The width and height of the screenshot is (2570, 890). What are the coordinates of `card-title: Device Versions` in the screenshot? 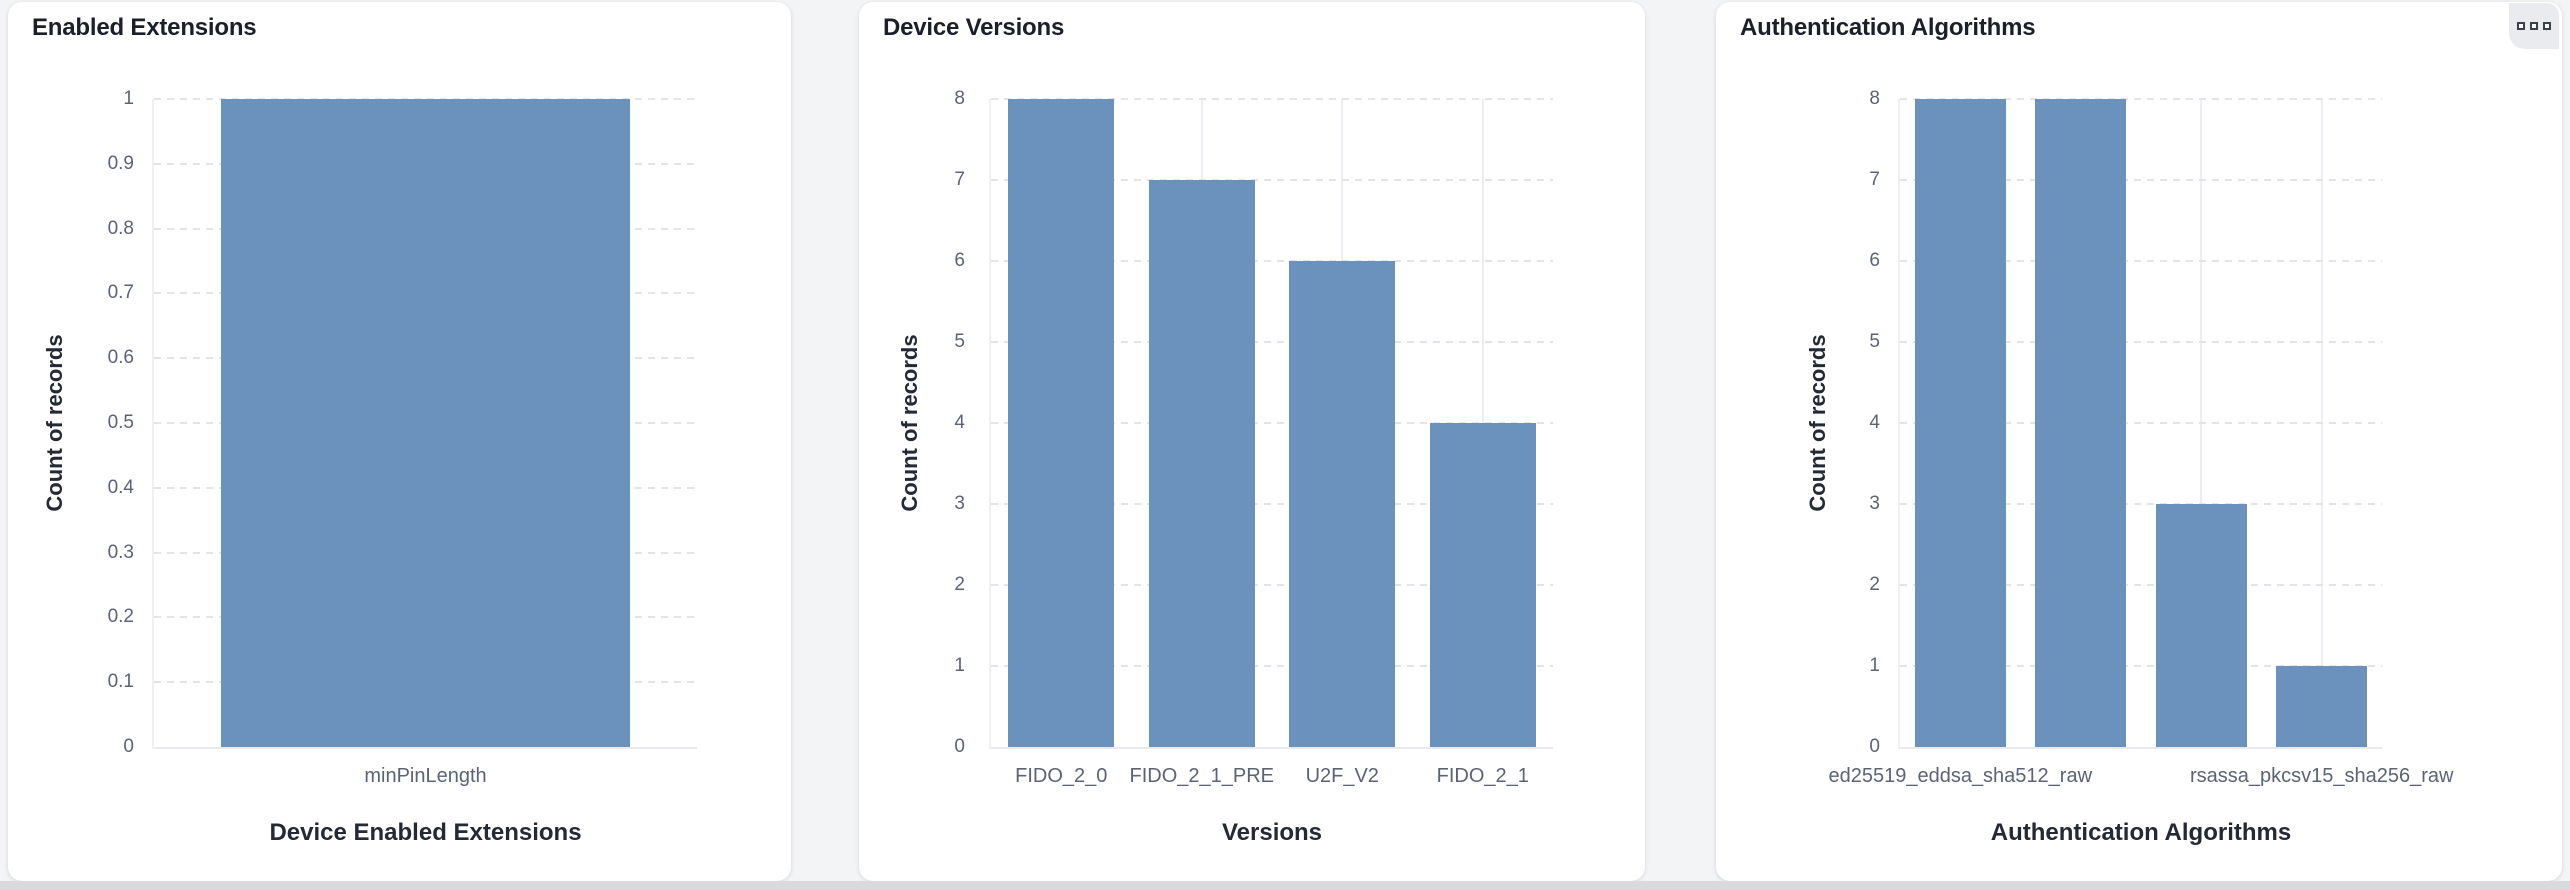 It's located at (974, 27).